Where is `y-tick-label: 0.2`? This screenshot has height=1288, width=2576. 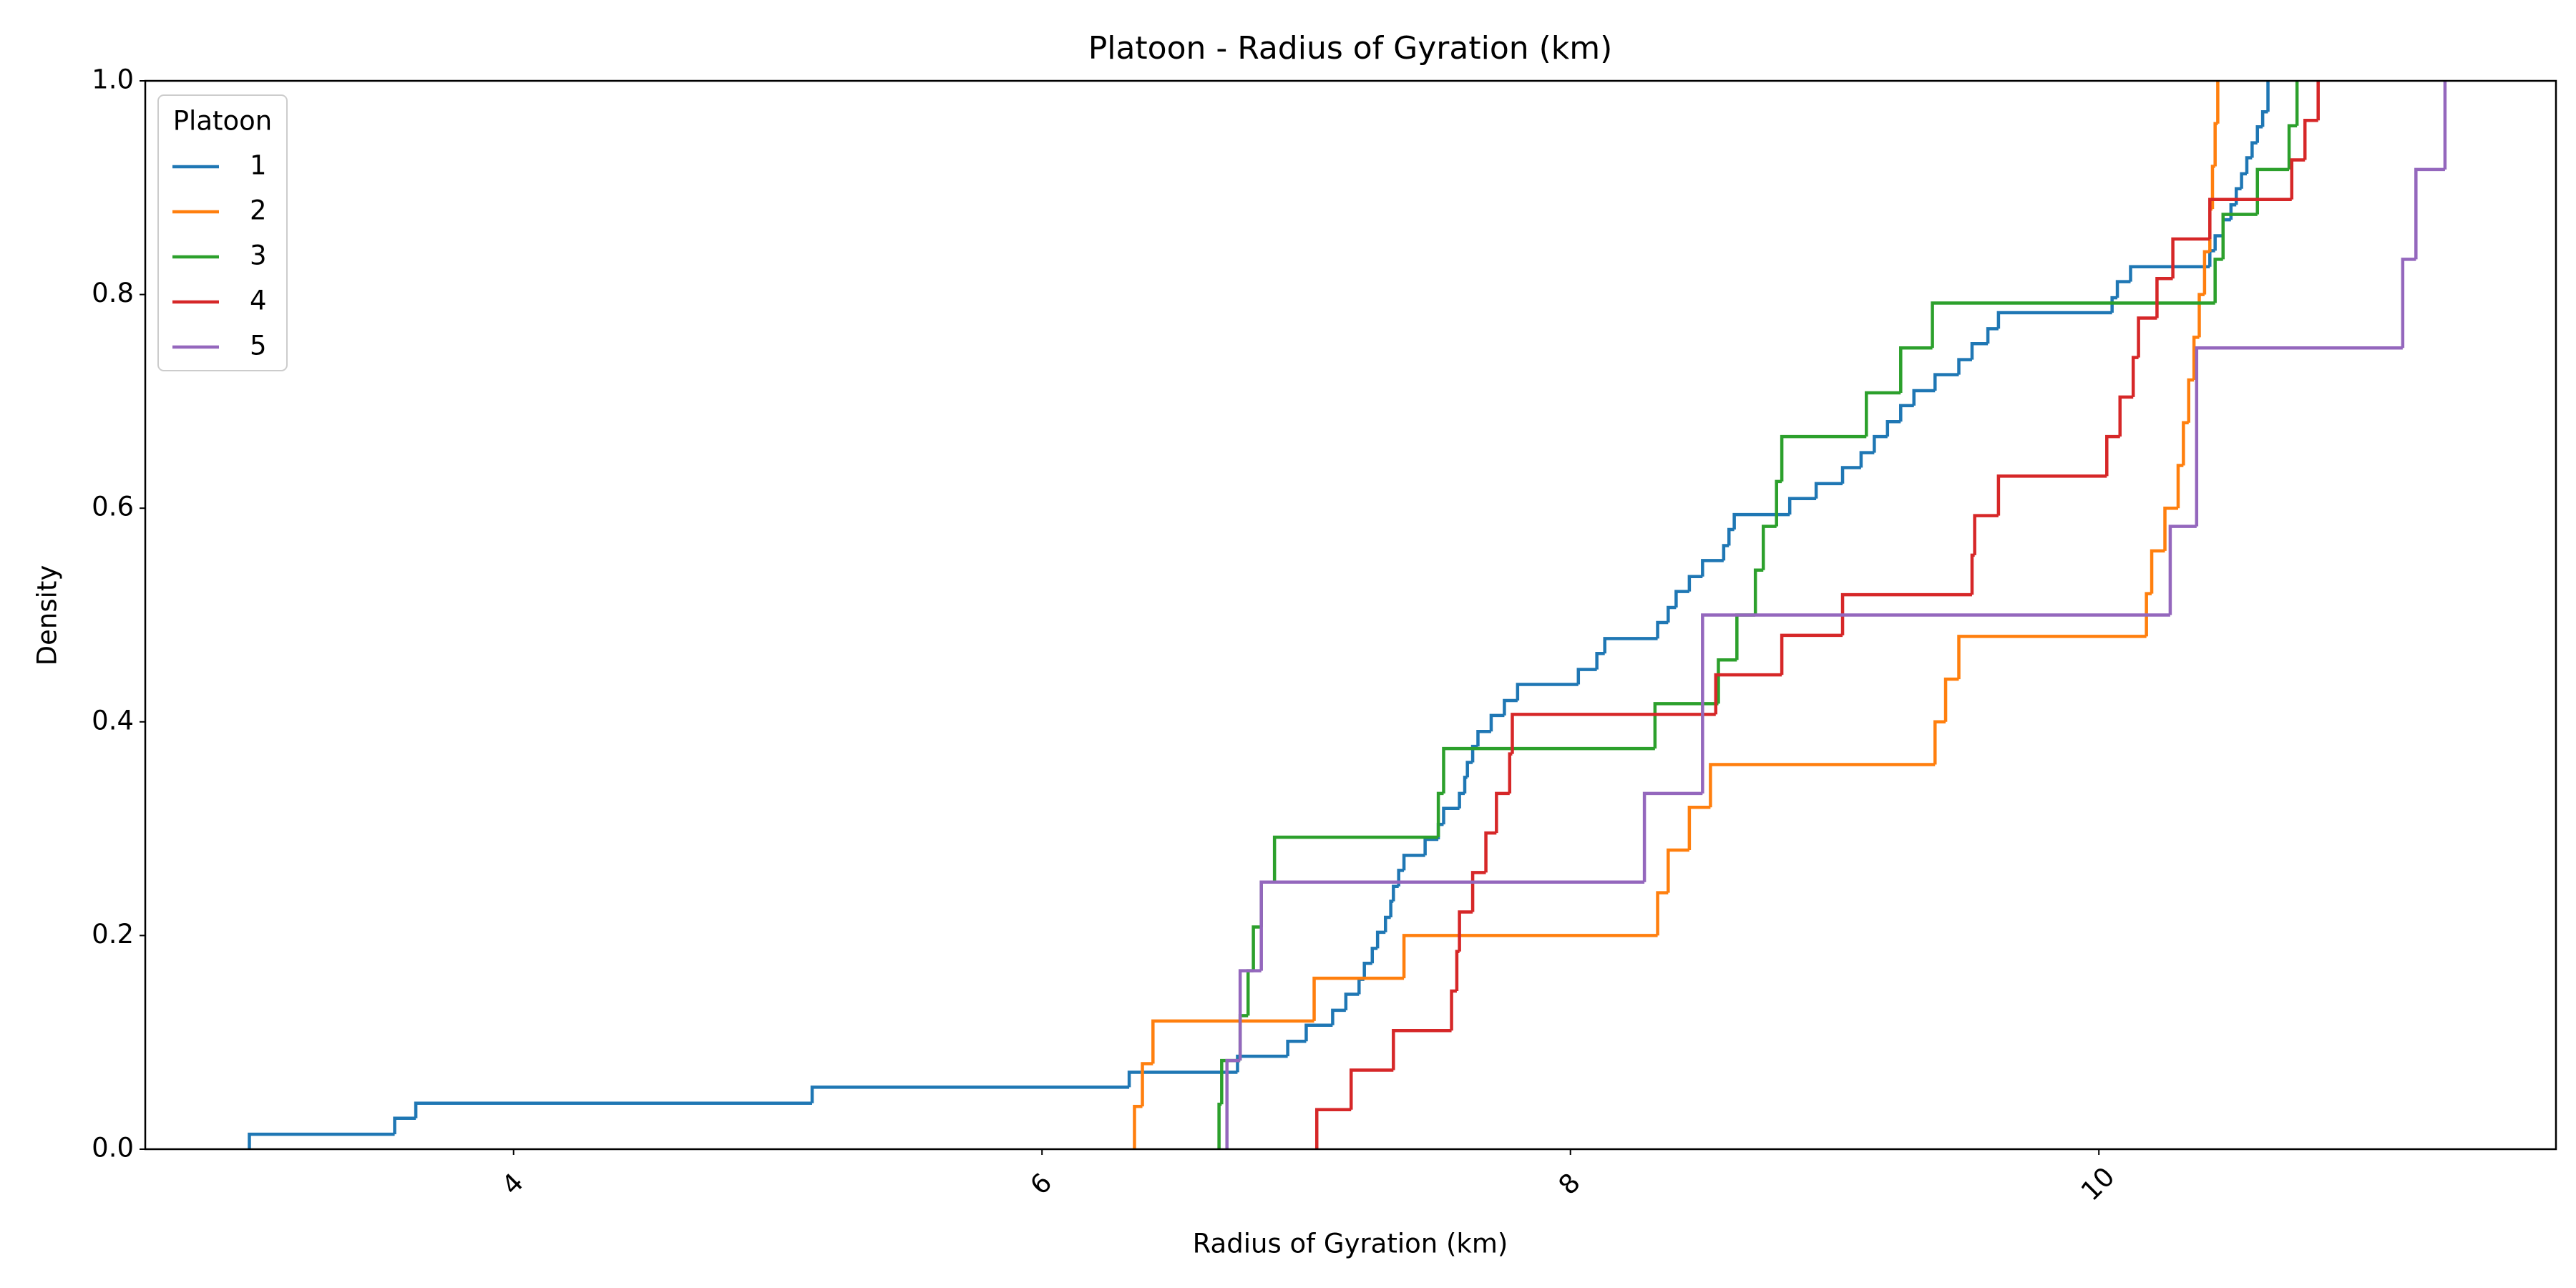 y-tick-label: 0.2 is located at coordinates (113, 934).